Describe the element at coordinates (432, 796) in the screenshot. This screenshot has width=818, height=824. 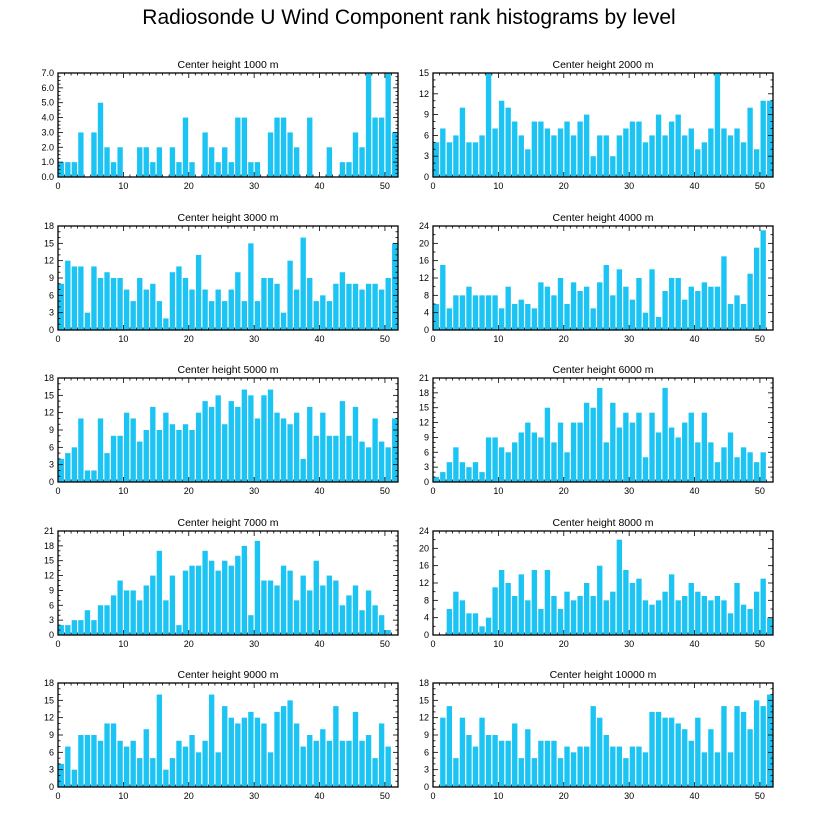
I see `x-tick-label: 0` at that location.